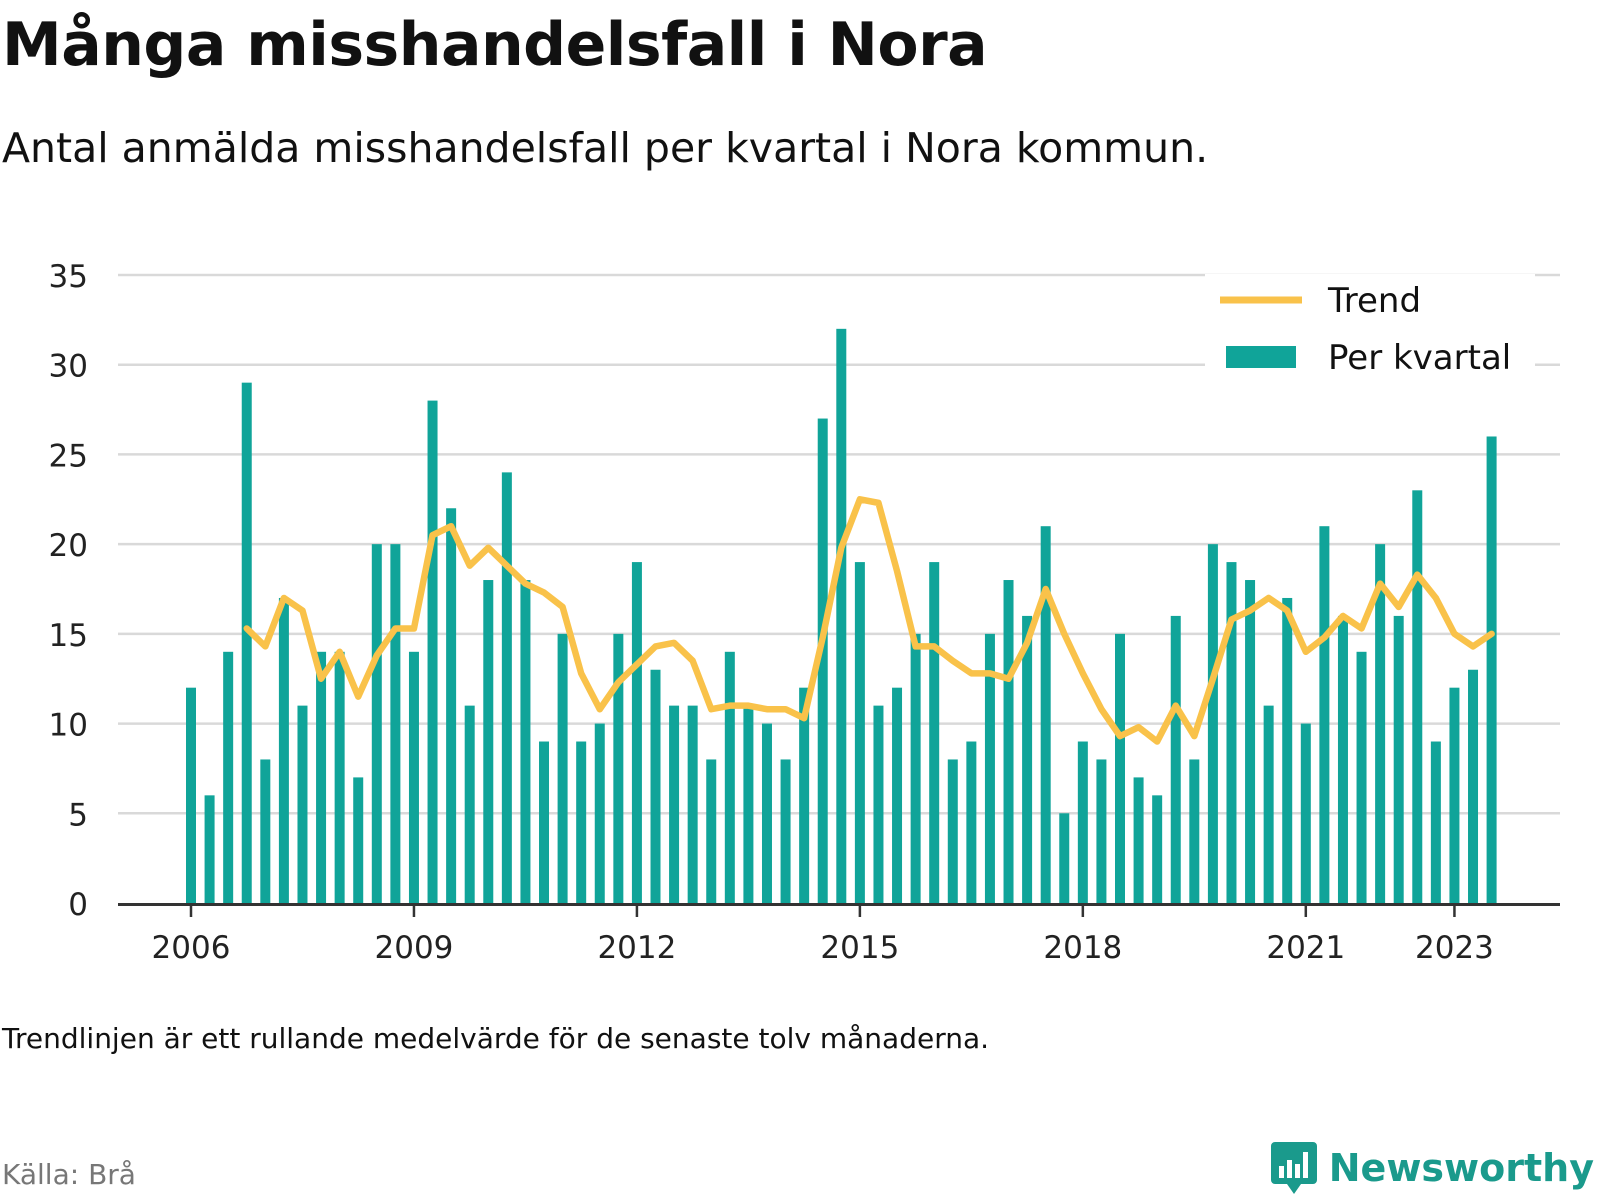  What do you see at coordinates (68, 367) in the screenshot?
I see `y-tick-label: 30` at bounding box center [68, 367].